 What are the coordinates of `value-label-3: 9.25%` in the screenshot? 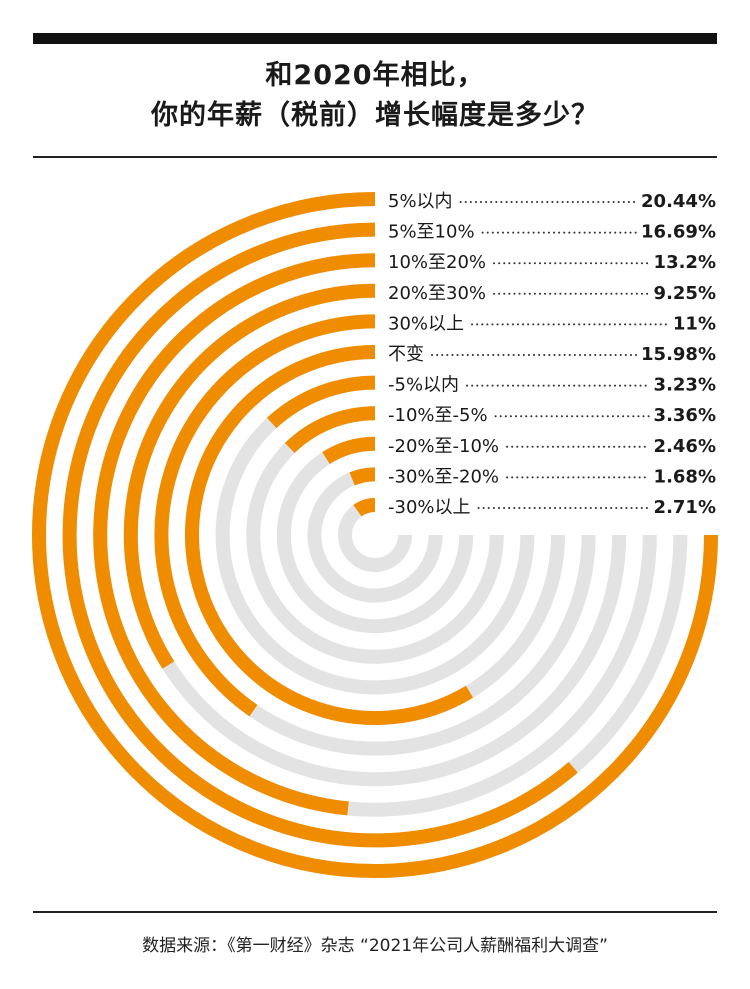 It's located at (685, 293).